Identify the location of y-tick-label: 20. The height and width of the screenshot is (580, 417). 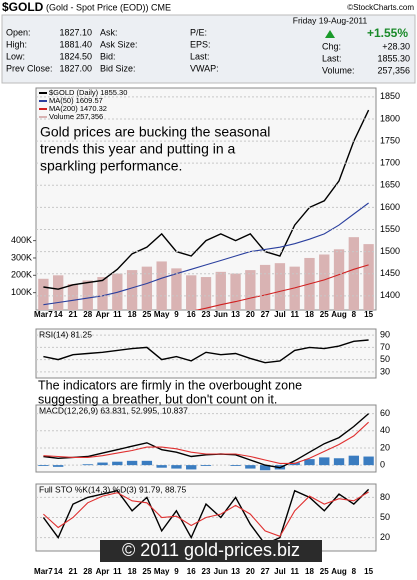
(385, 537).